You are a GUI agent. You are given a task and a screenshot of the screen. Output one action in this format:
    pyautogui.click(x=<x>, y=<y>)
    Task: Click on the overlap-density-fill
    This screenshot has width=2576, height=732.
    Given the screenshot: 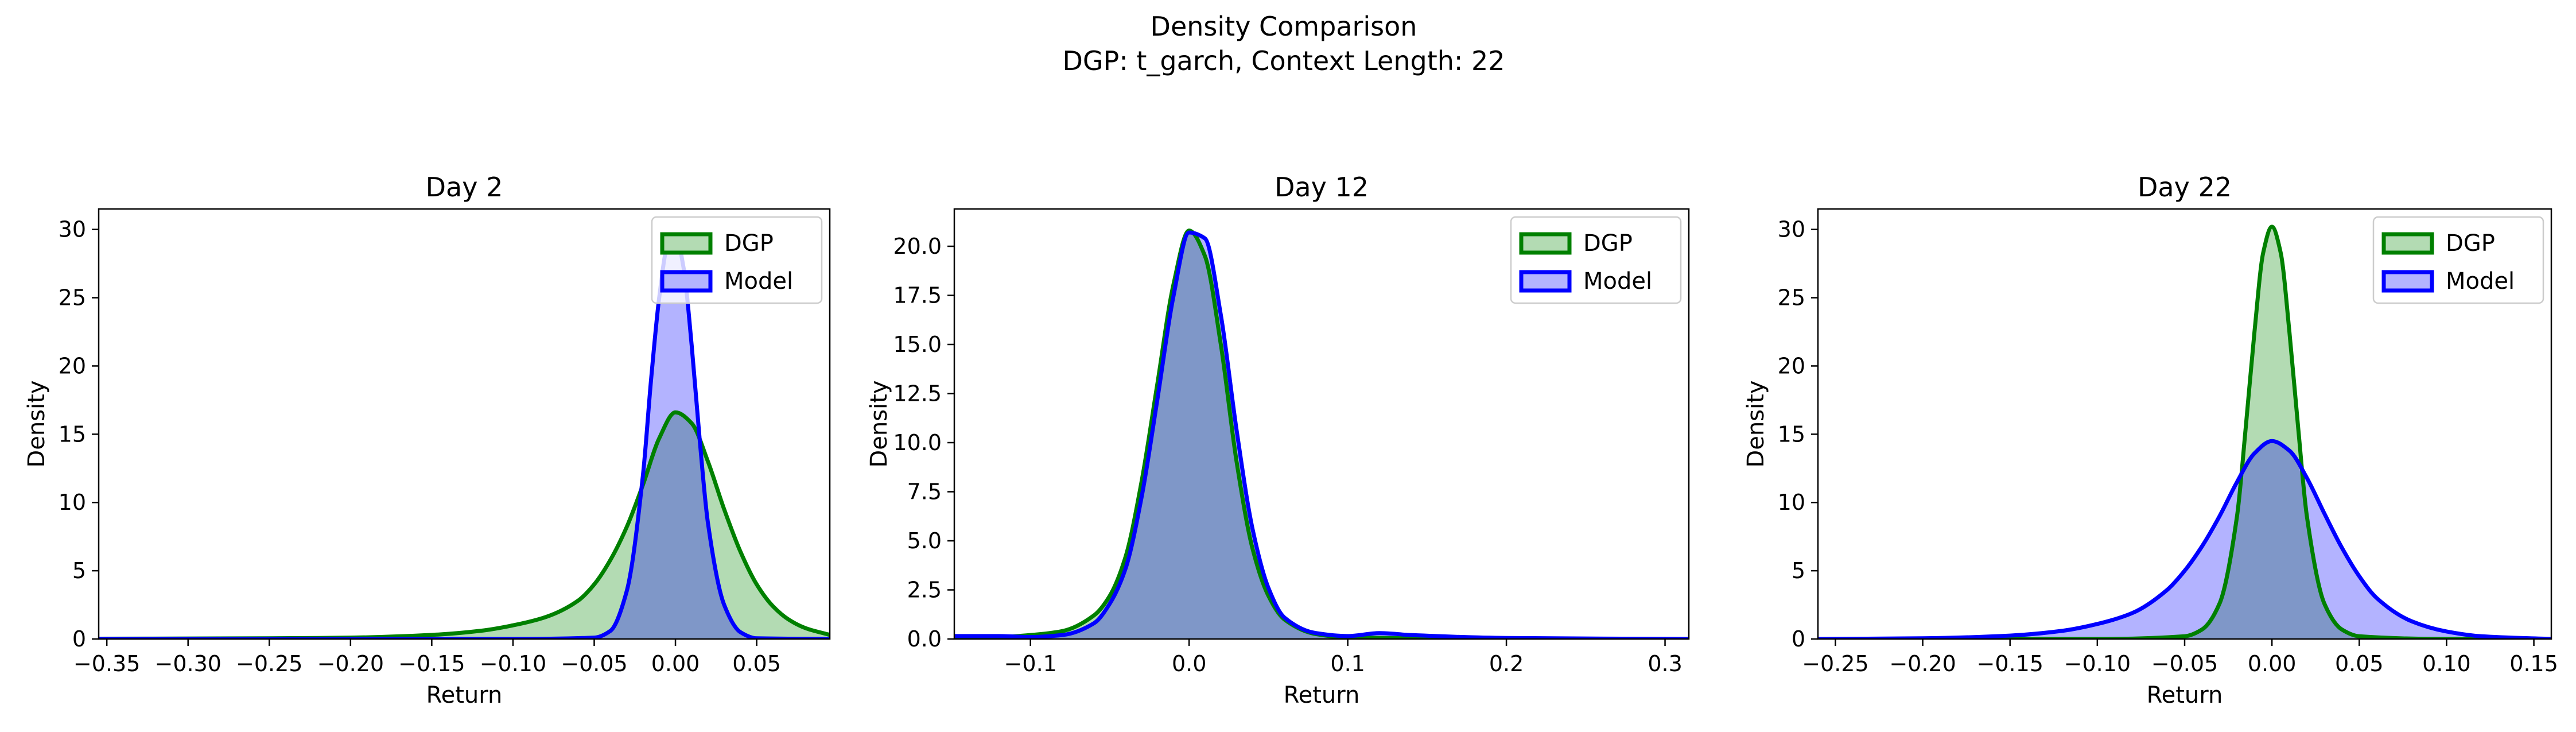 What is the action you would take?
    pyautogui.click(x=464, y=525)
    